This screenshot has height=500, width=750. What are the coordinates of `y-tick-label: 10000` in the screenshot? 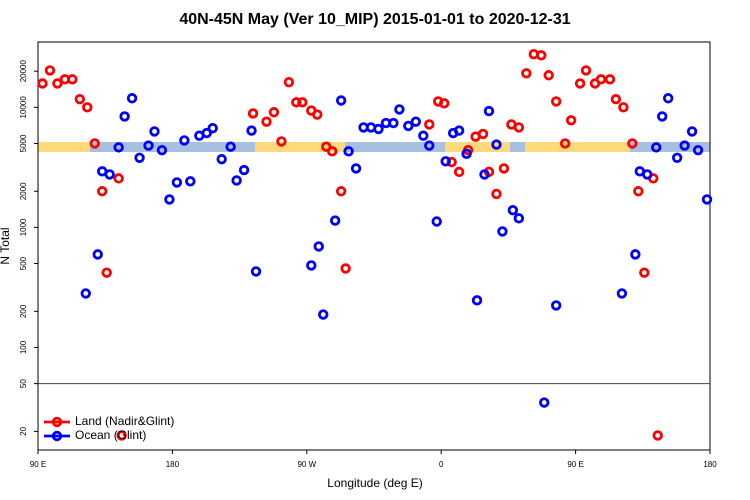 It's located at (23, 107).